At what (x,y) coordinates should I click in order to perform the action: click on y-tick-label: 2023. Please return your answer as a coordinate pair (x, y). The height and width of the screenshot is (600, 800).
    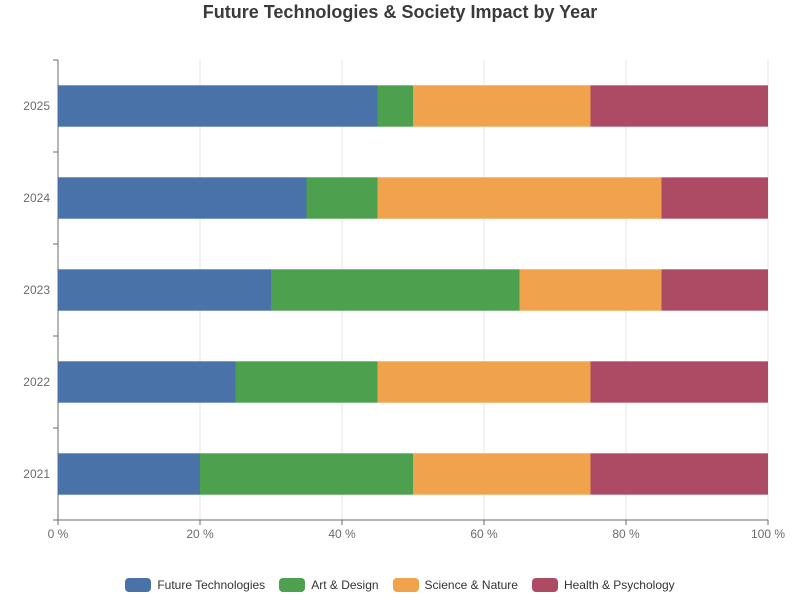
    Looking at the image, I should click on (36, 290).